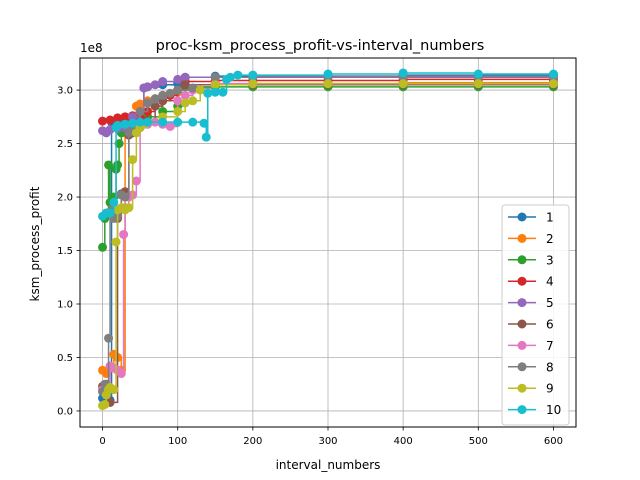  Describe the element at coordinates (550, 282) in the screenshot. I see `legend-label: 4` at that location.